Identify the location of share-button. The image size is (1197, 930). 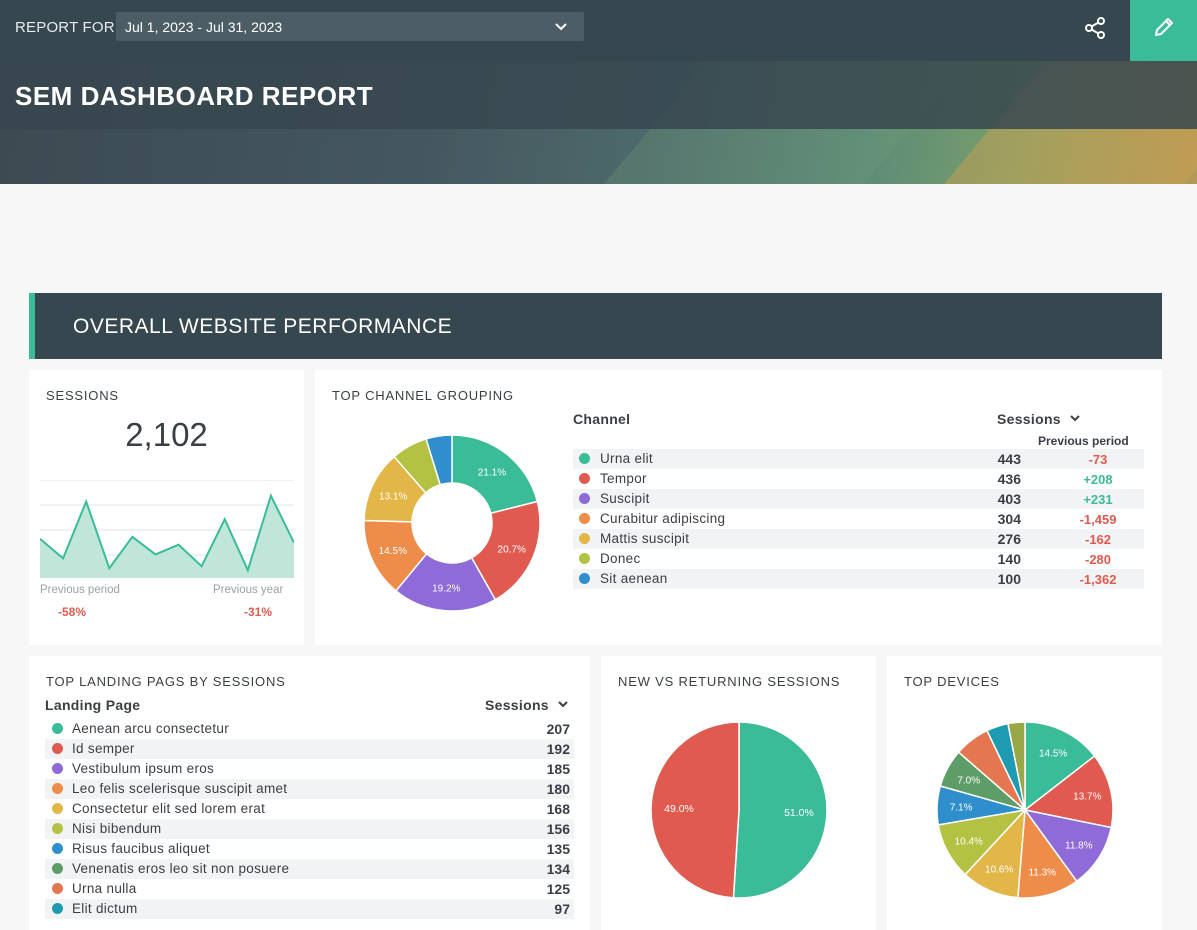
(1095, 29).